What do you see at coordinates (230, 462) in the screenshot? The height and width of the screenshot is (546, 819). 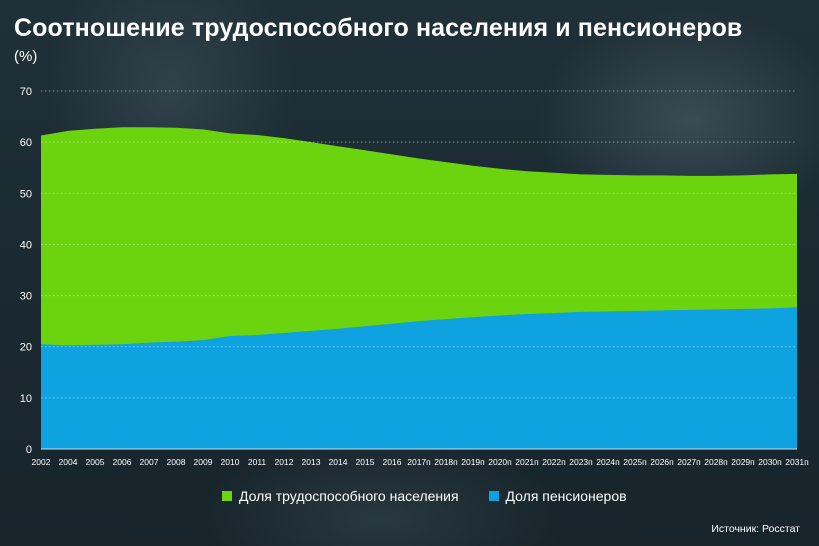 I see `x-tick-label: 2010` at bounding box center [230, 462].